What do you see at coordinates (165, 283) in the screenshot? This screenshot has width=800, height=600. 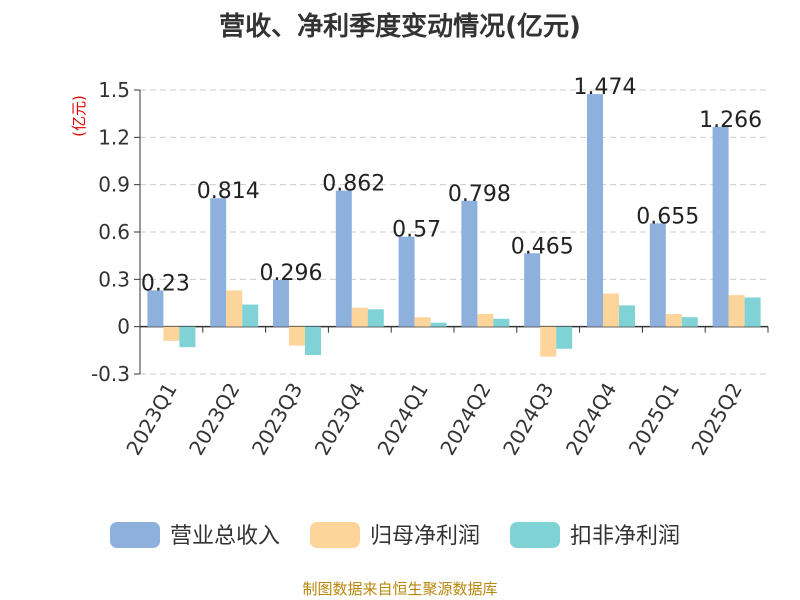 I see `data-label: 0.23` at bounding box center [165, 283].